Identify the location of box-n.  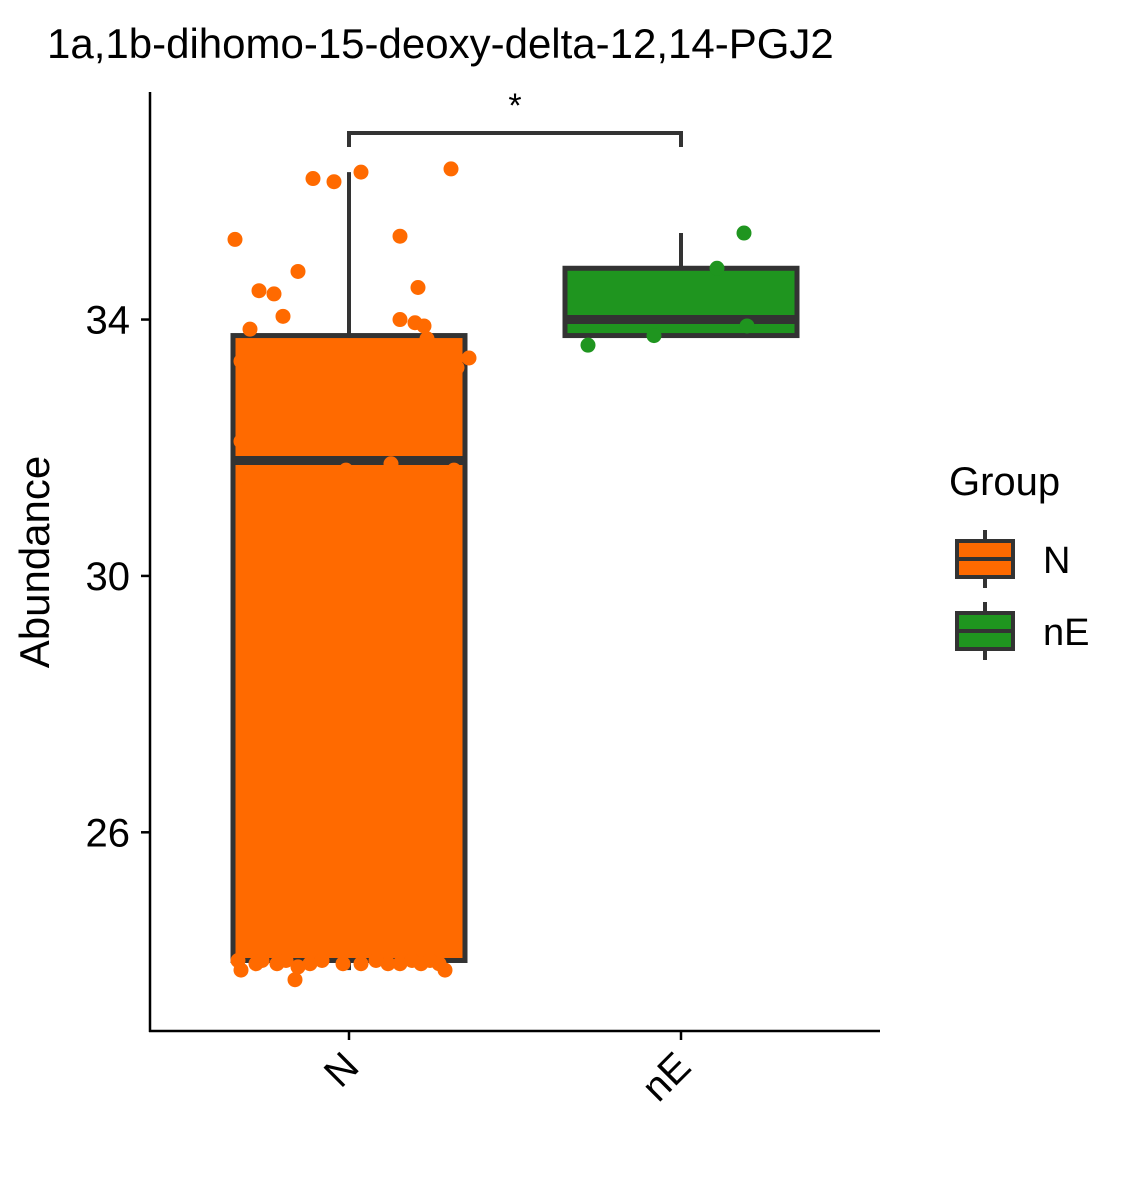
(349, 571).